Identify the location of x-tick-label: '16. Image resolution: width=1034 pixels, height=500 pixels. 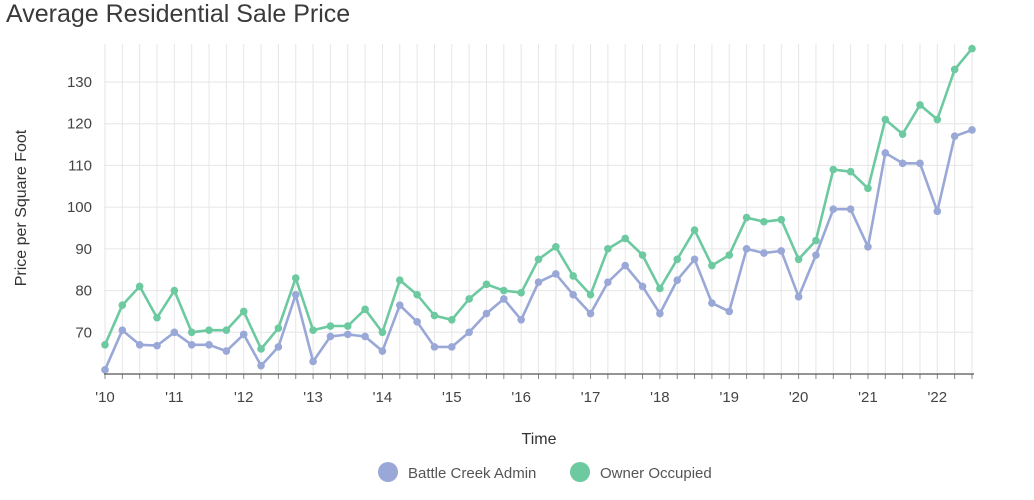
(521, 397).